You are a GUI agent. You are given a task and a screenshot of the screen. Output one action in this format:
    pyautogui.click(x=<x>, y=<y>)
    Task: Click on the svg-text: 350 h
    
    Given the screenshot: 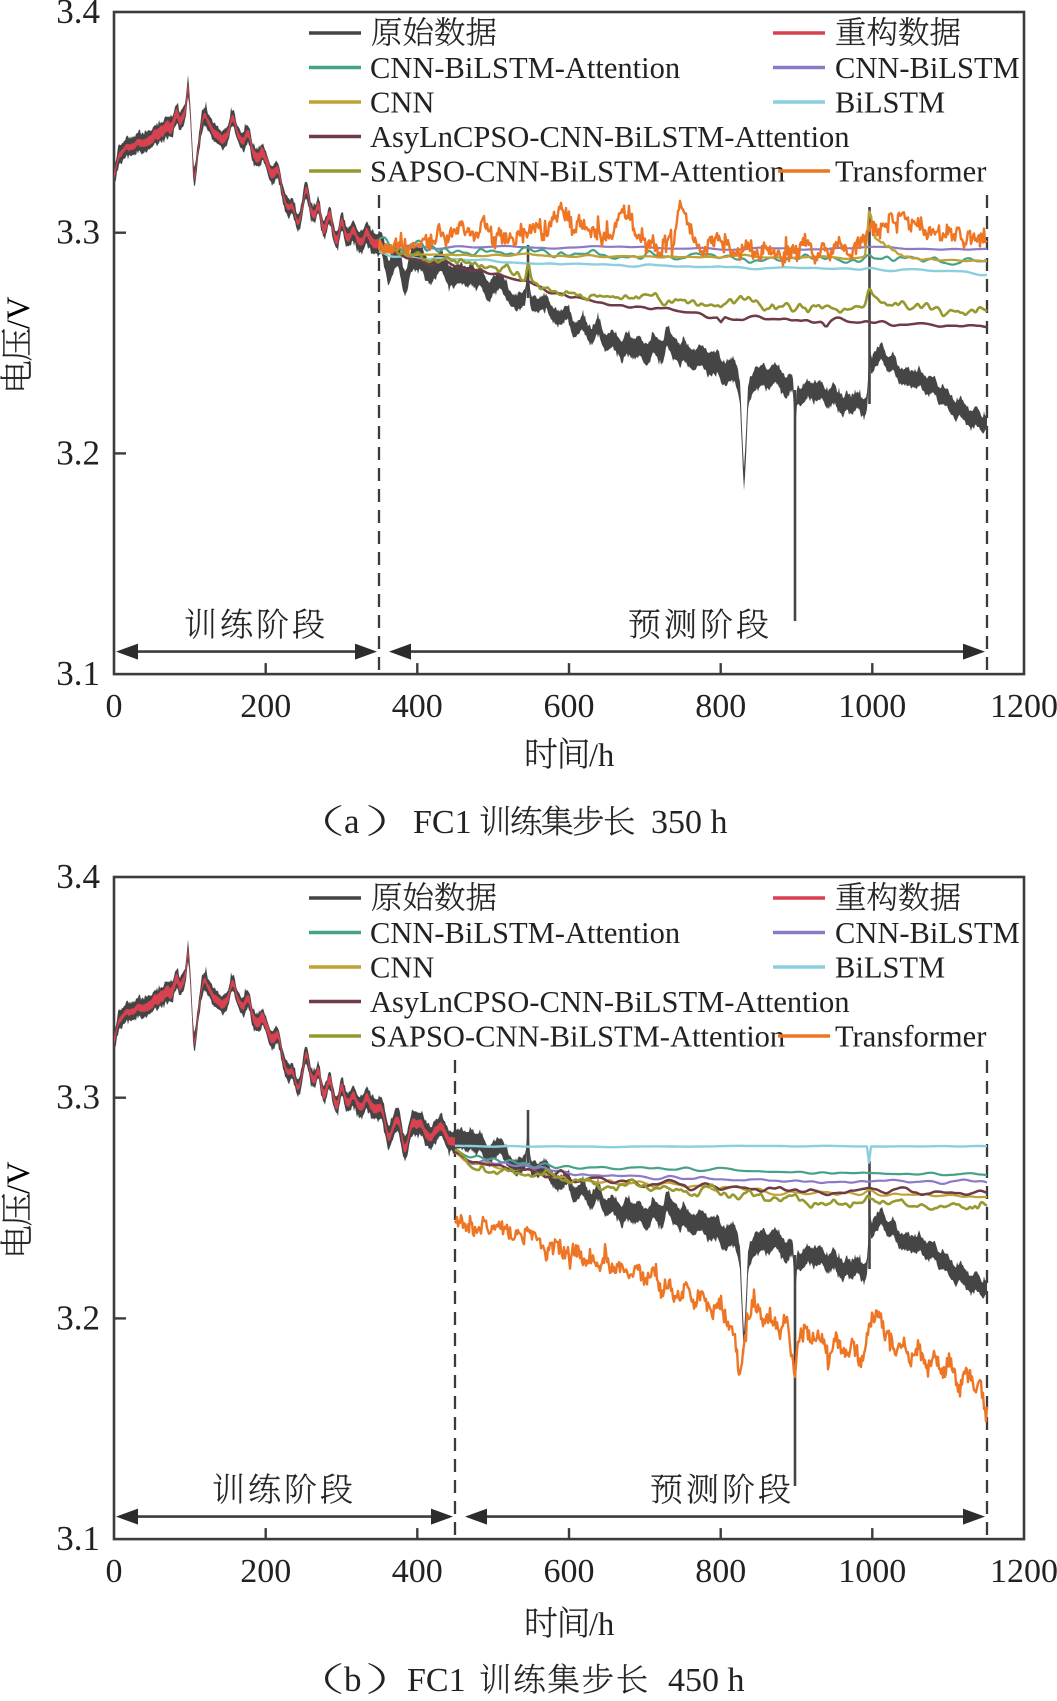 What is the action you would take?
    pyautogui.click(x=689, y=822)
    